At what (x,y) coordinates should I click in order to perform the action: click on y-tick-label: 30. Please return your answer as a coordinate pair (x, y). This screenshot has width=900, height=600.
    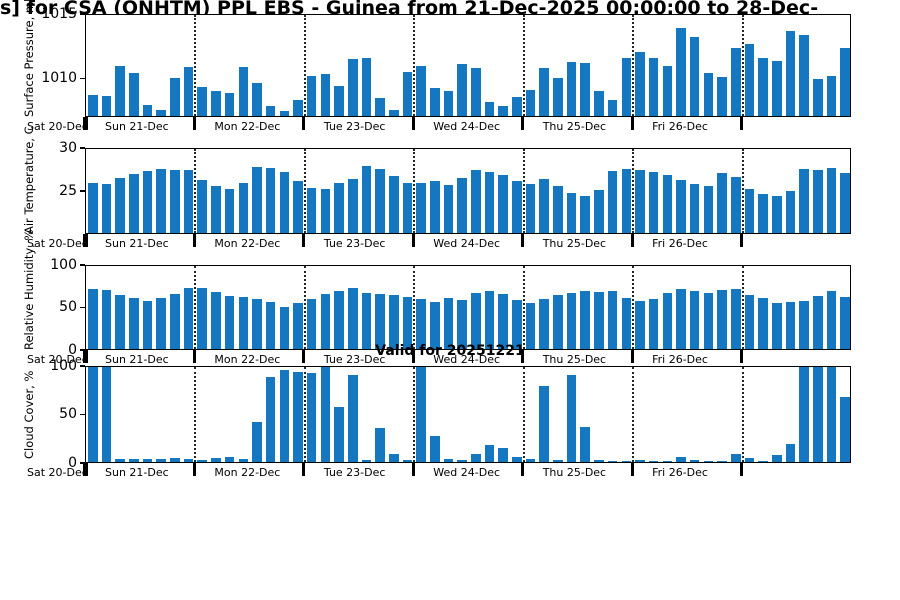
    Looking at the image, I should click on (68, 147).